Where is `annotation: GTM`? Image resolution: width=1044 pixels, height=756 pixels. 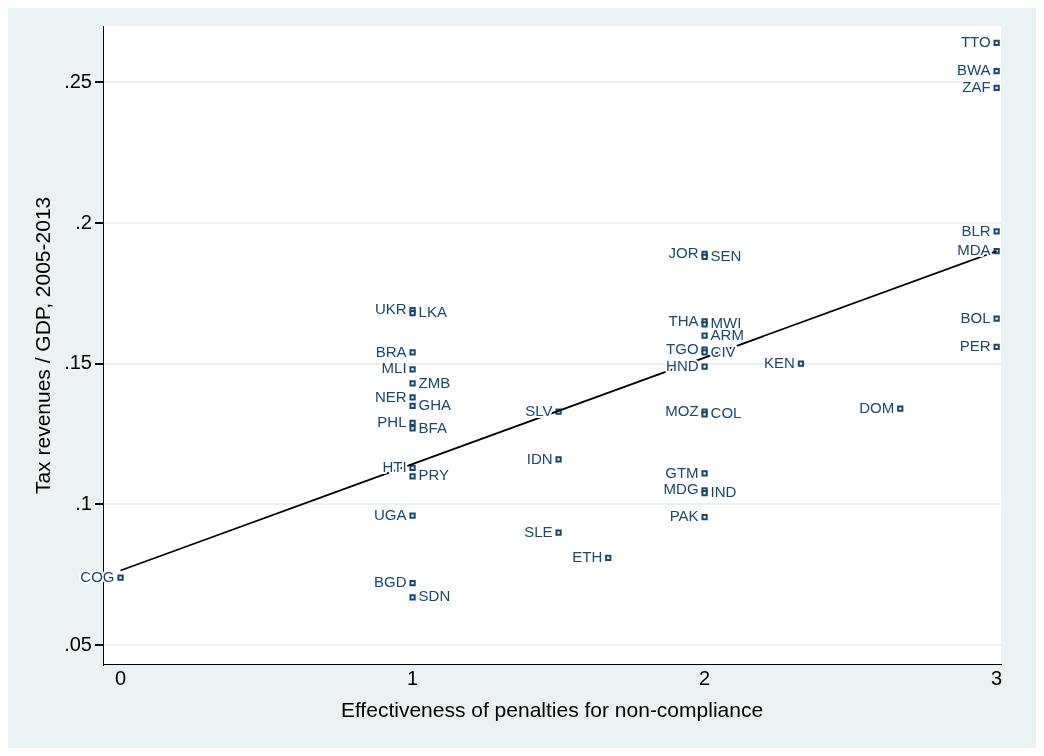
annotation: GTM is located at coordinates (682, 472).